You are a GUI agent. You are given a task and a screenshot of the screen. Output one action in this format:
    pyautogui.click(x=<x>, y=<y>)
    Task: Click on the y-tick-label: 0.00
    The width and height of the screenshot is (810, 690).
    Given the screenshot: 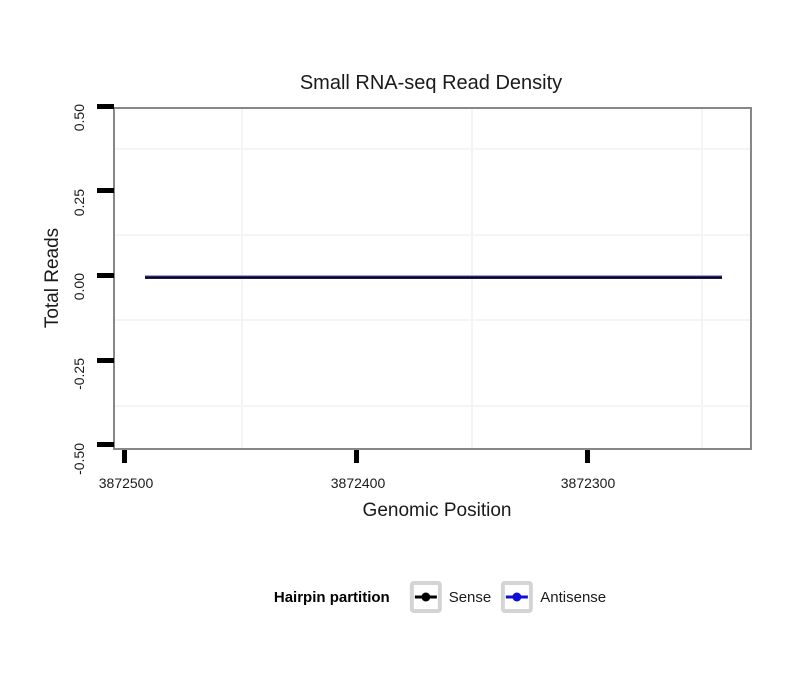 What is the action you would take?
    pyautogui.click(x=79, y=287)
    